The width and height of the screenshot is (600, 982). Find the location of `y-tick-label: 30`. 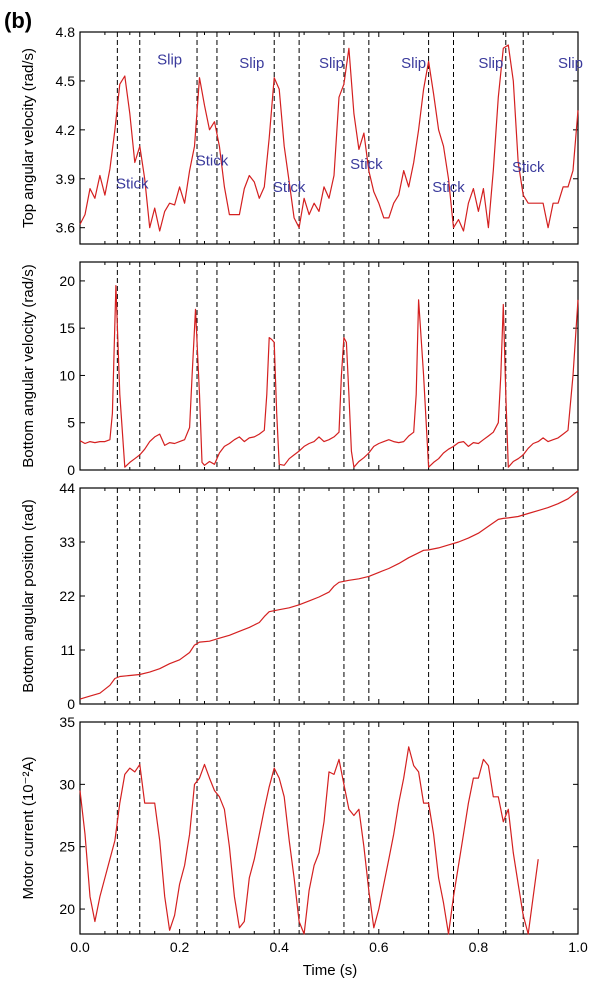

y-tick-label: 30 is located at coordinates (67, 784).